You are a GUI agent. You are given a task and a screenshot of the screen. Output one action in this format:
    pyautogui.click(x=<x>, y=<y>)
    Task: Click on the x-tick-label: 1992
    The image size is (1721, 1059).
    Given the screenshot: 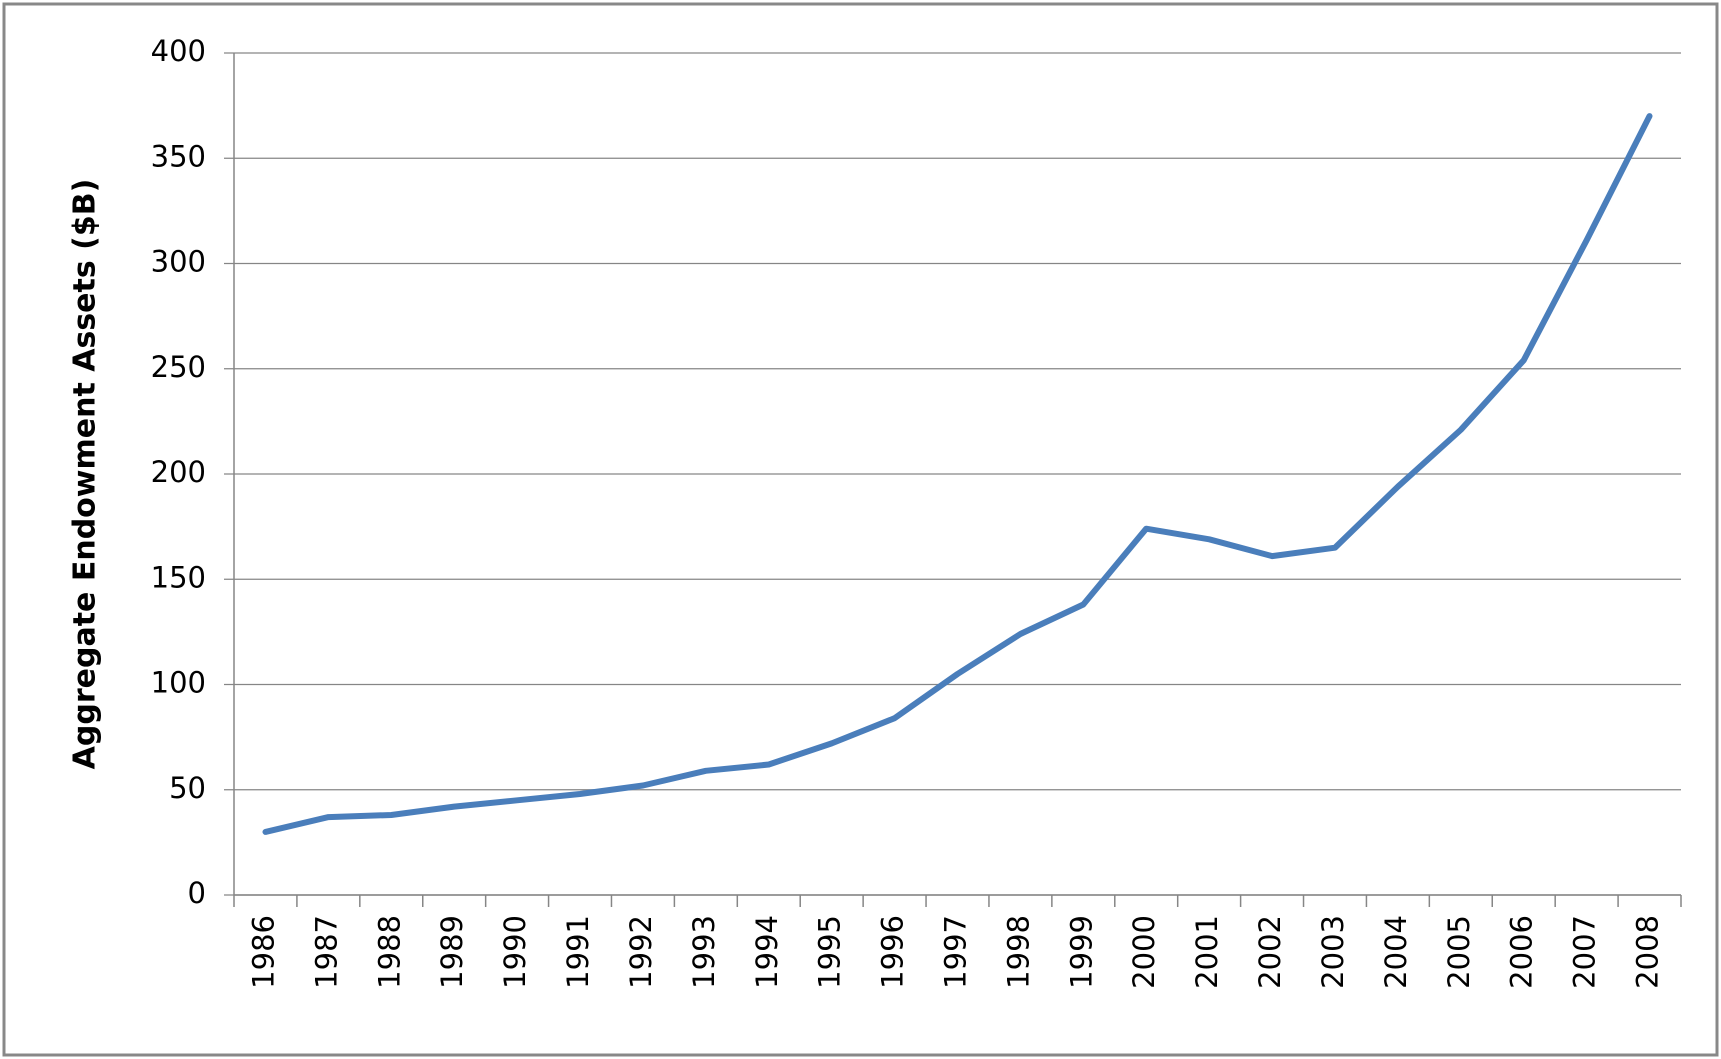 What is the action you would take?
    pyautogui.click(x=641, y=952)
    